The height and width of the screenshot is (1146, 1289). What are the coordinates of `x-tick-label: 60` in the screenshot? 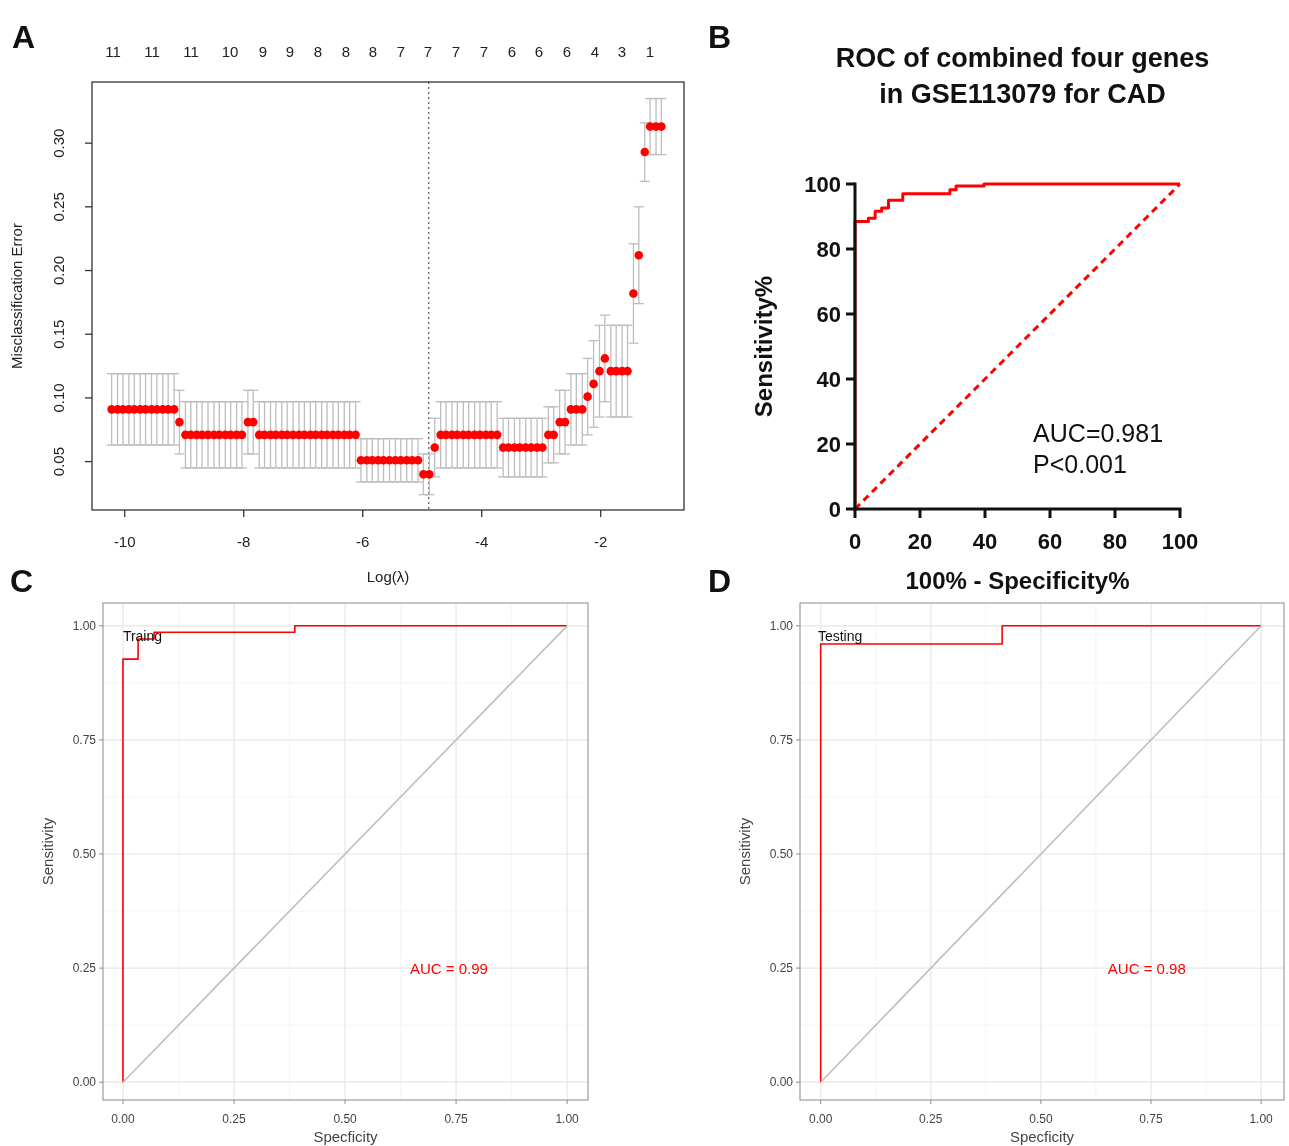 It's located at (1050, 541).